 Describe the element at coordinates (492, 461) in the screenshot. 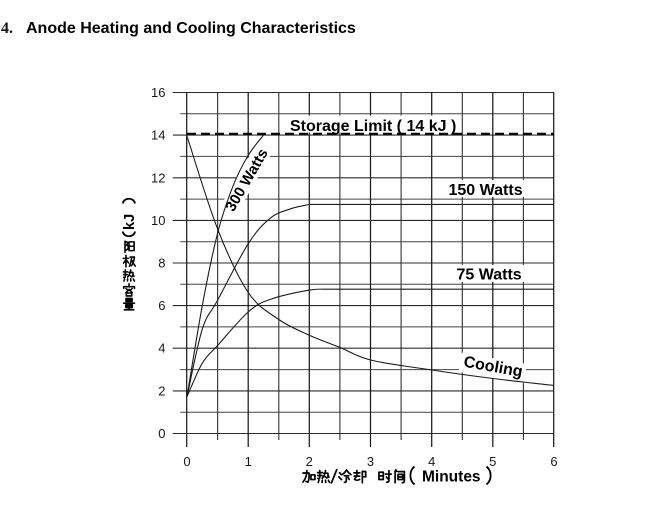

I see `svg-text: 5` at that location.